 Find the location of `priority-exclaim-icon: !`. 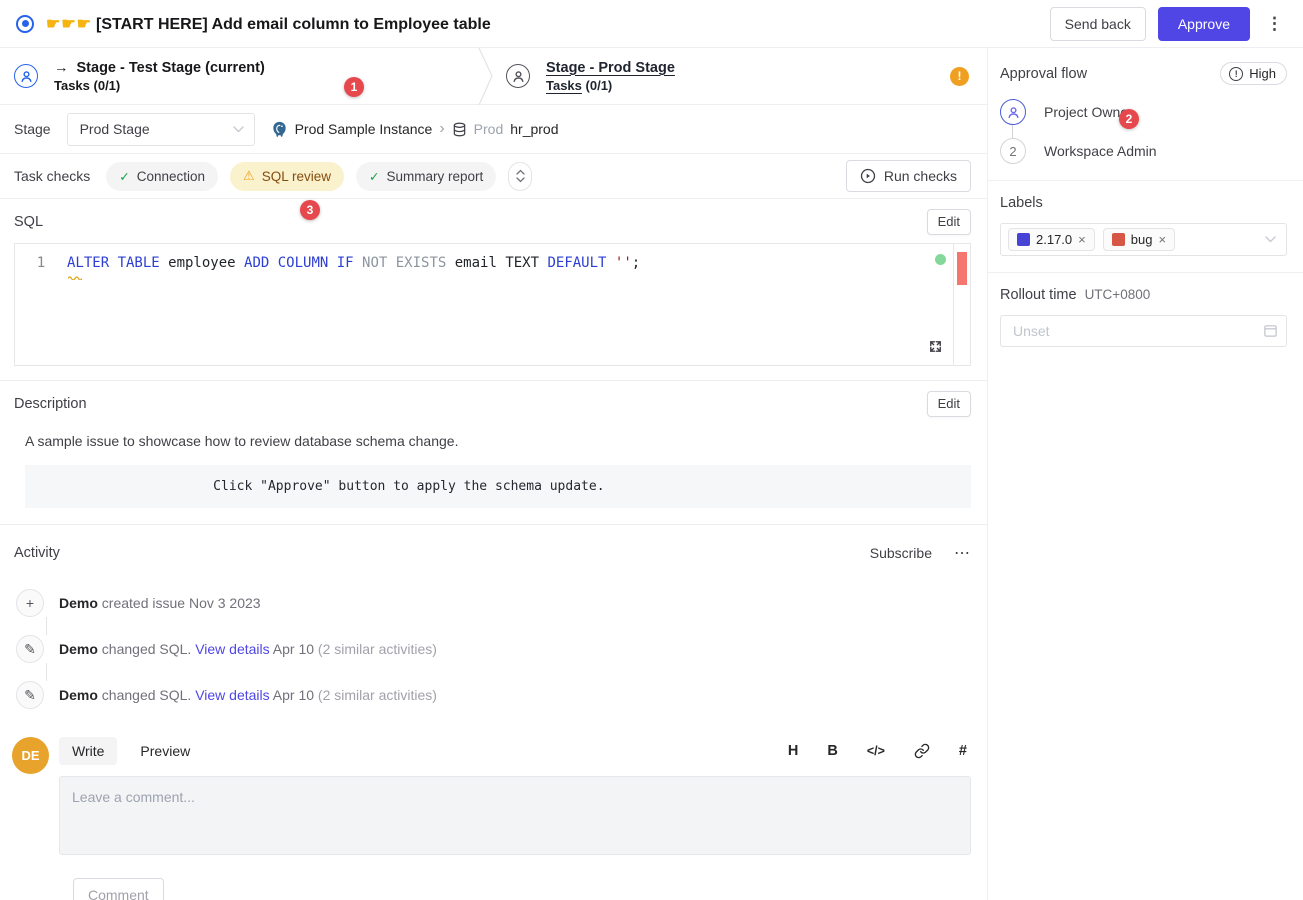

priority-exclaim-icon: ! is located at coordinates (1236, 73).